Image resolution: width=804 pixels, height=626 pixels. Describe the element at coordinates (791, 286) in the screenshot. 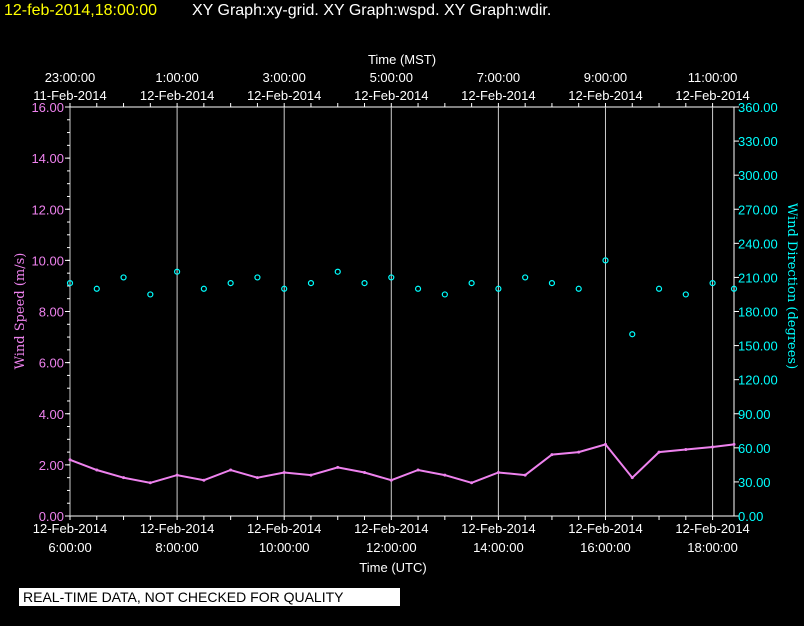

I see `right-axis-title: Wind Direction (degrees)` at that location.